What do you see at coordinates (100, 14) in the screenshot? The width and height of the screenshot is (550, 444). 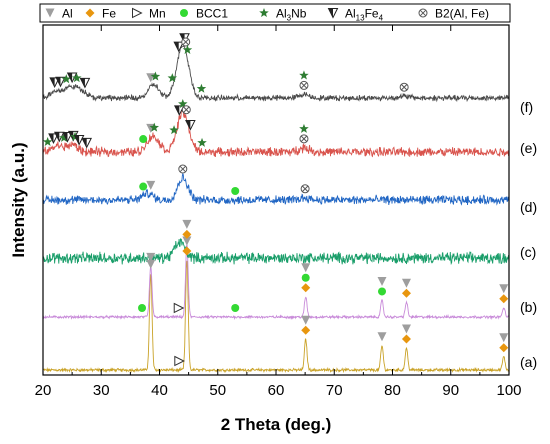 I see `legend-item-fe: Fe` at bounding box center [100, 14].